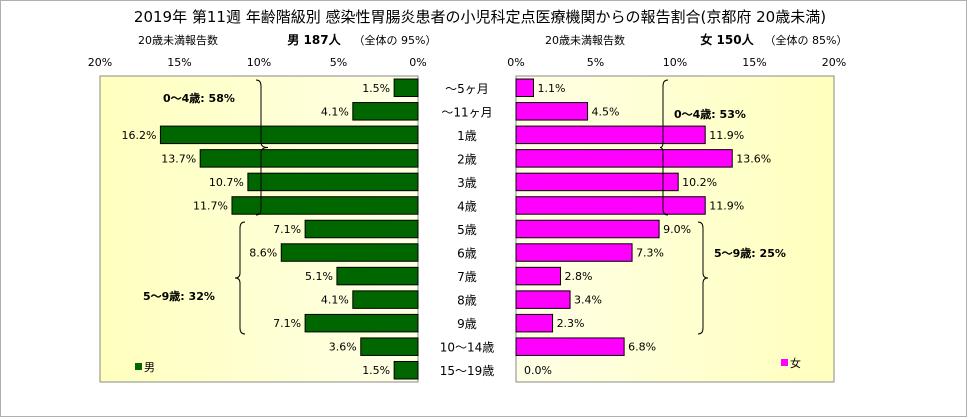  Describe the element at coordinates (179, 62) in the screenshot. I see `male-x-tick: 15%` at that location.